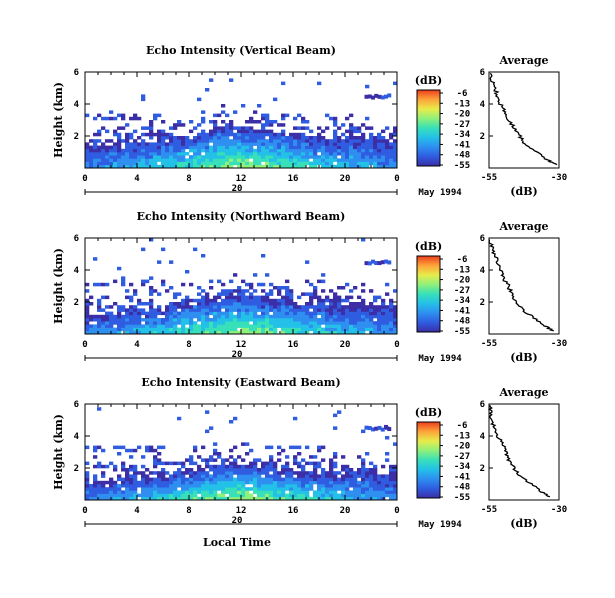 The width and height of the screenshot is (615, 598). Describe the element at coordinates (440, 193) in the screenshot. I see `date-label: May 1994` at that location.